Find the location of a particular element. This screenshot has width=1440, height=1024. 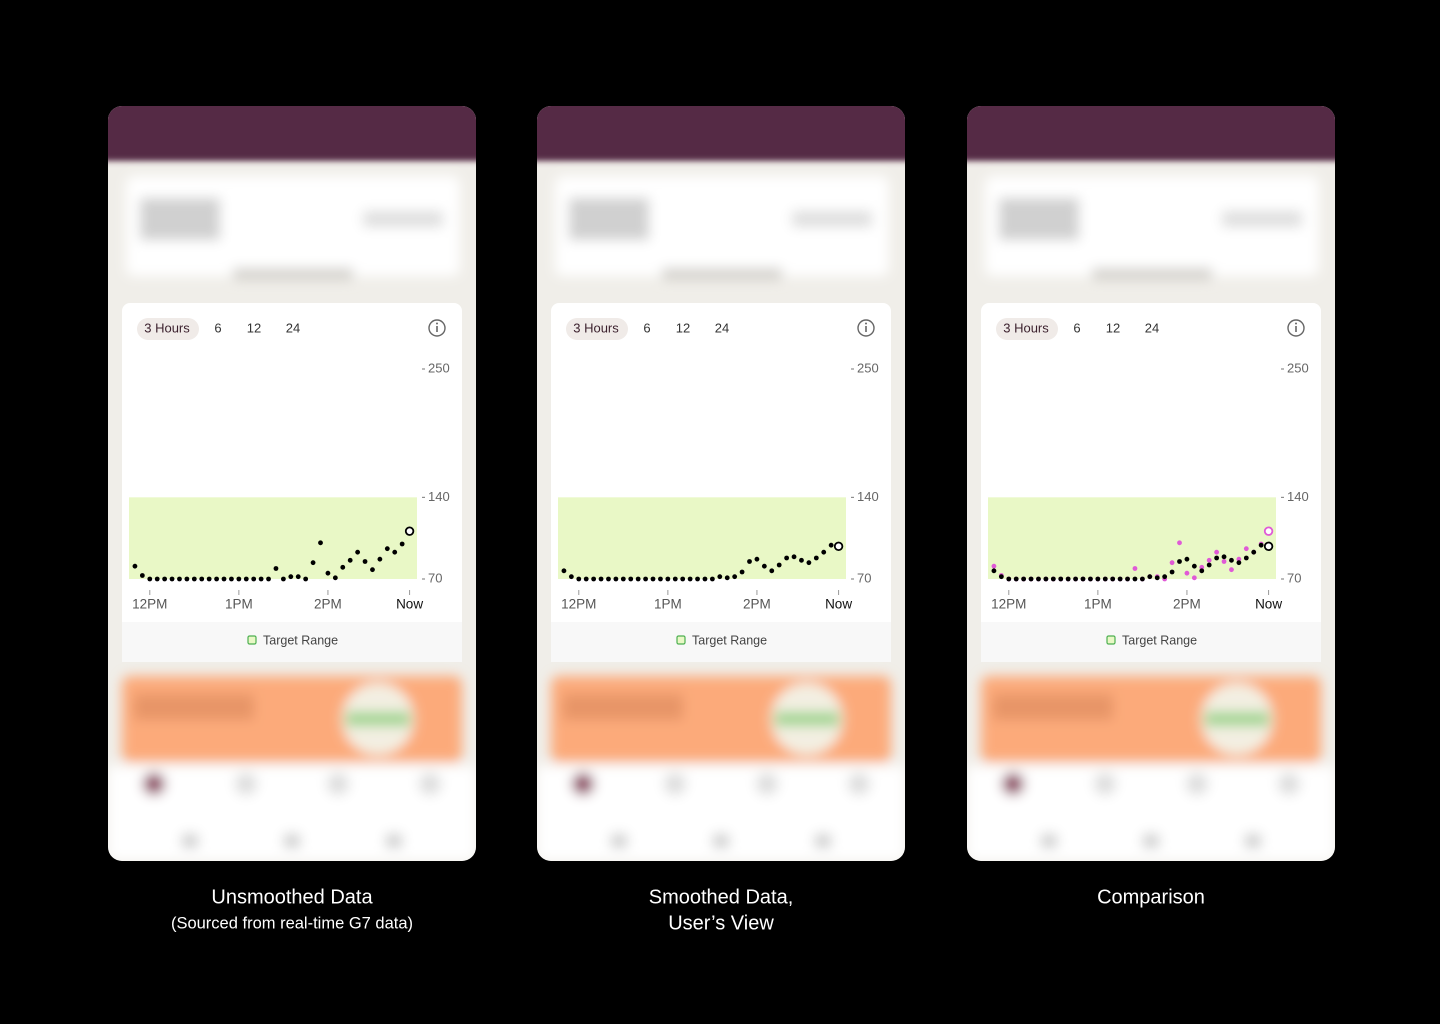

y-tick-label: 250 is located at coordinates (868, 367).